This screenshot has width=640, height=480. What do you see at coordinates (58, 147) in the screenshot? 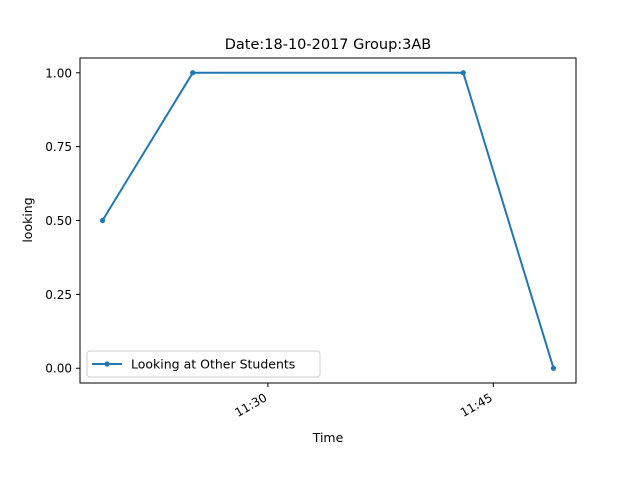
I see `y-tick-label: 0.75` at bounding box center [58, 147].